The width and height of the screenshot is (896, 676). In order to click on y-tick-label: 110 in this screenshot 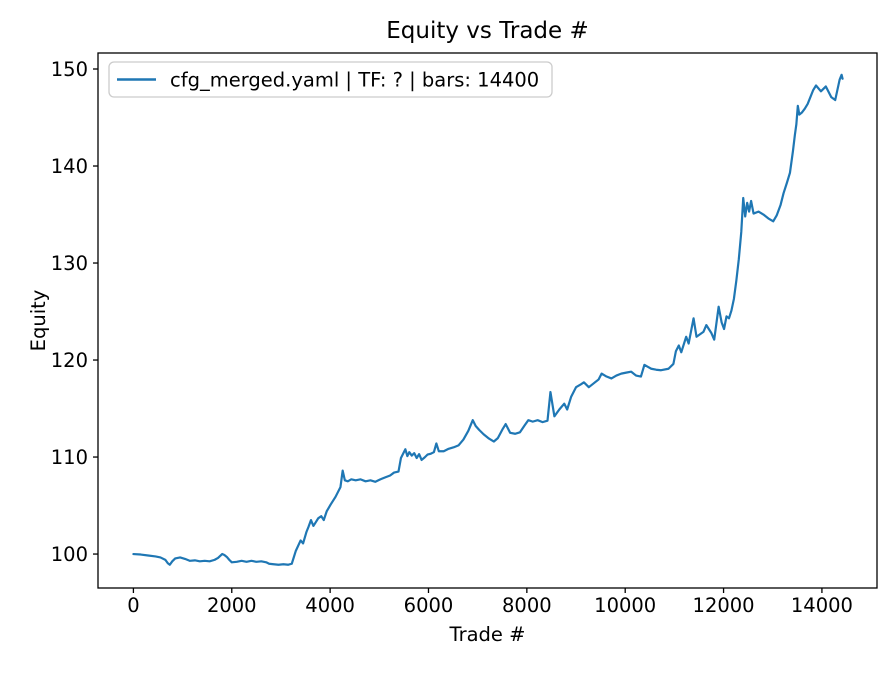, I will do `click(69, 457)`.